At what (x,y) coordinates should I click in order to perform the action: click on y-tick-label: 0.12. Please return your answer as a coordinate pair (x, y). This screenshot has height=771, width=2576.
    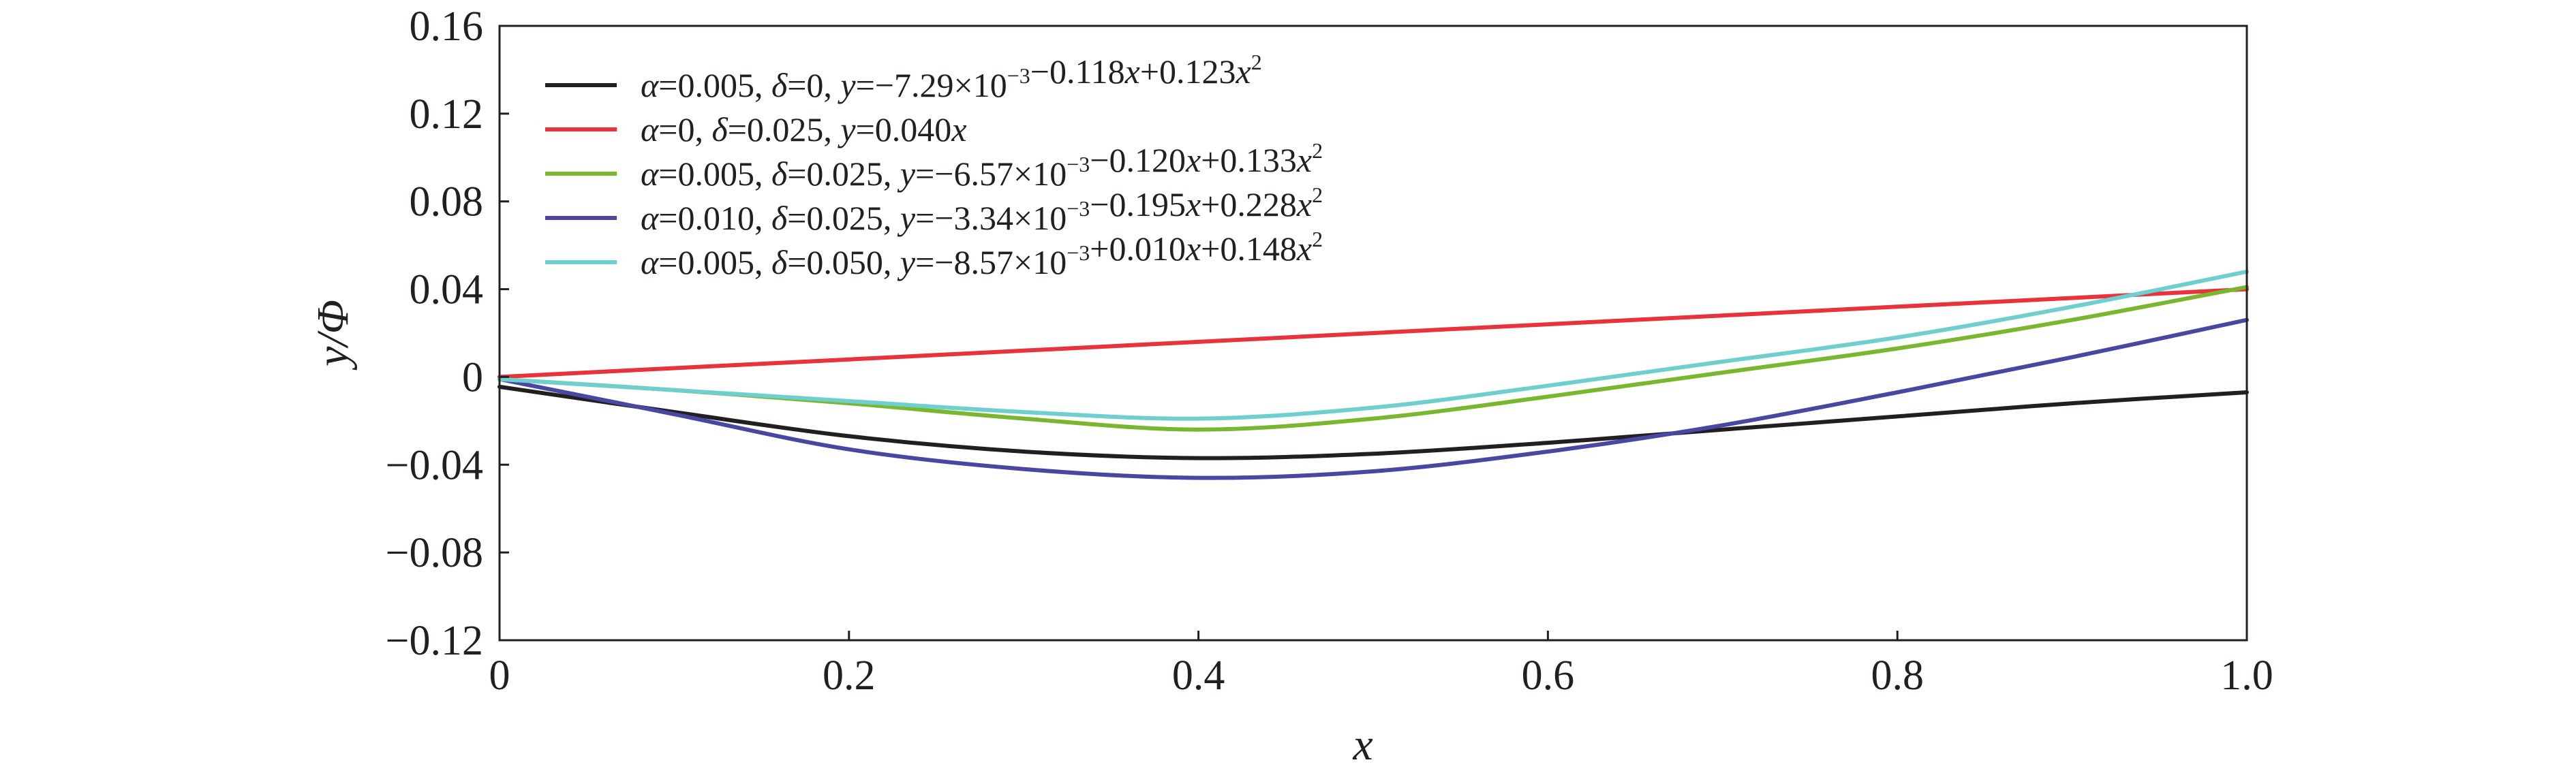
    Looking at the image, I should click on (447, 114).